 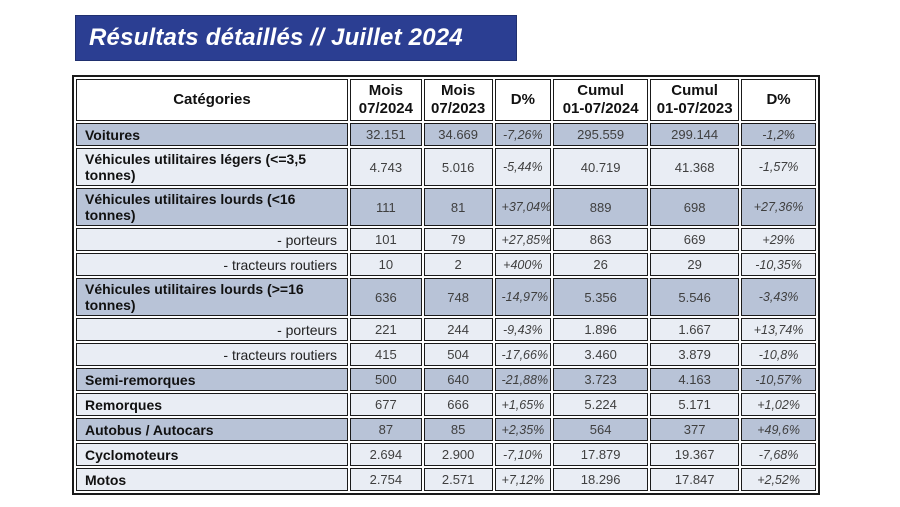 I want to click on cumul-2023-cell: 41.368, so click(x=695, y=167).